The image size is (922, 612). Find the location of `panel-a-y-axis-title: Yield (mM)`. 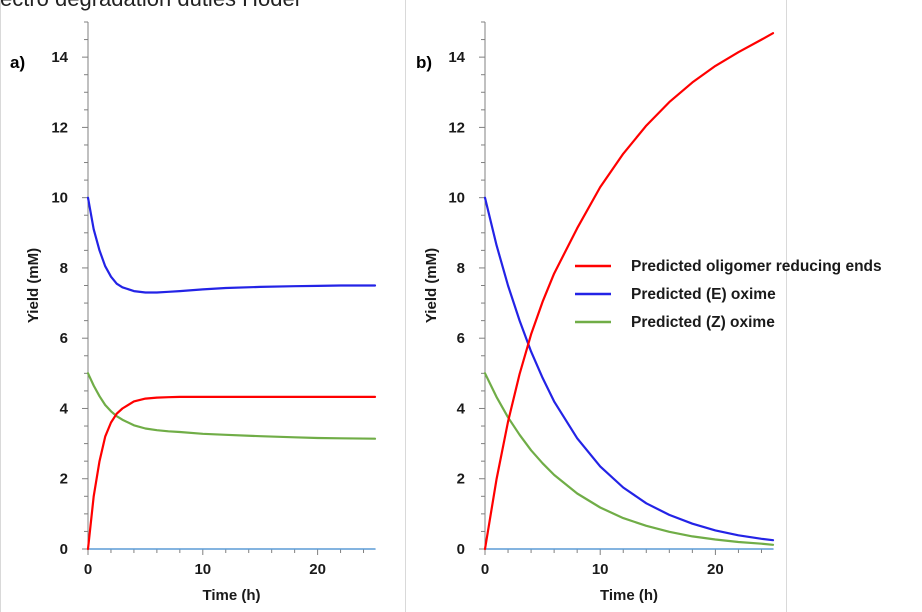

panel-a-y-axis-title: Yield (mM) is located at coordinates (33, 285).